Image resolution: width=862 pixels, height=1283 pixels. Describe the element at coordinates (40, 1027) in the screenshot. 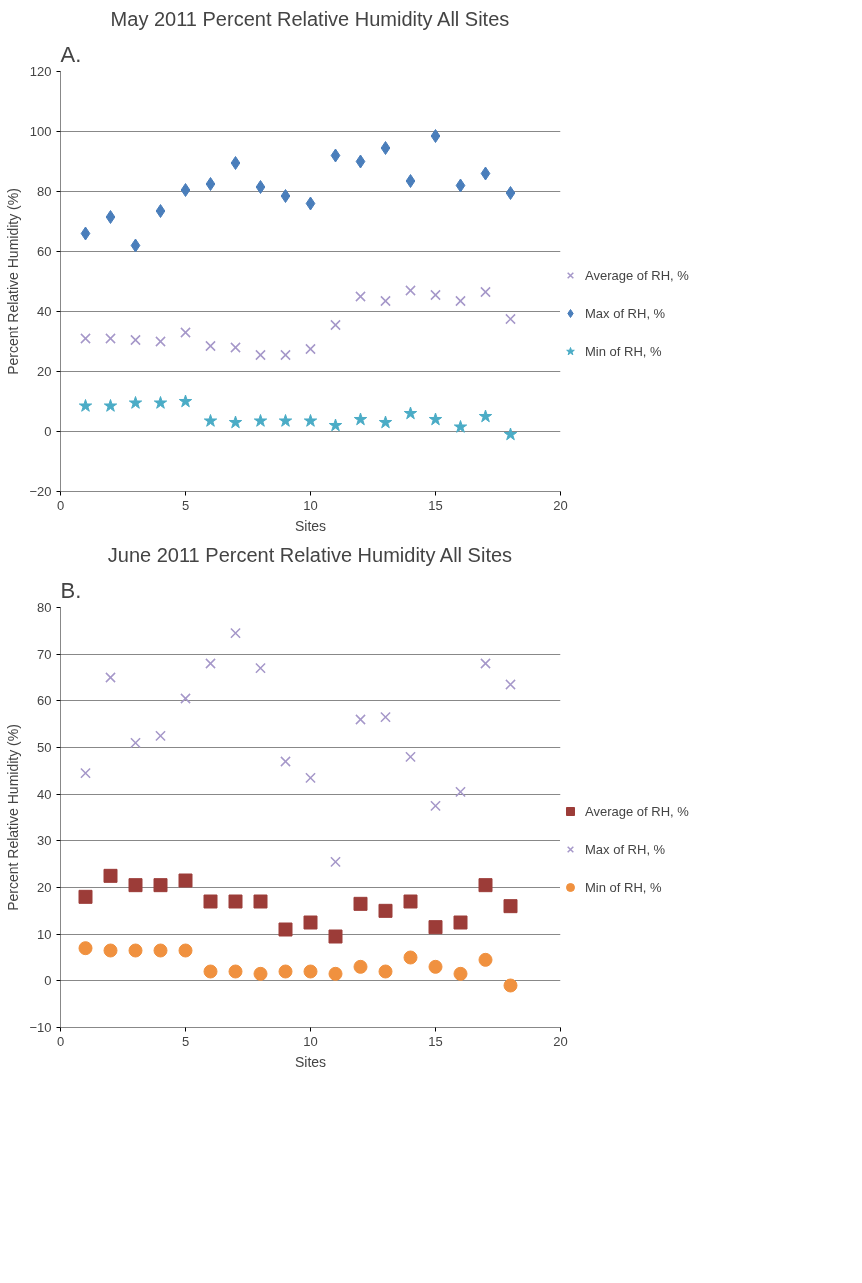

I see `y-tick-label: −10` at that location.